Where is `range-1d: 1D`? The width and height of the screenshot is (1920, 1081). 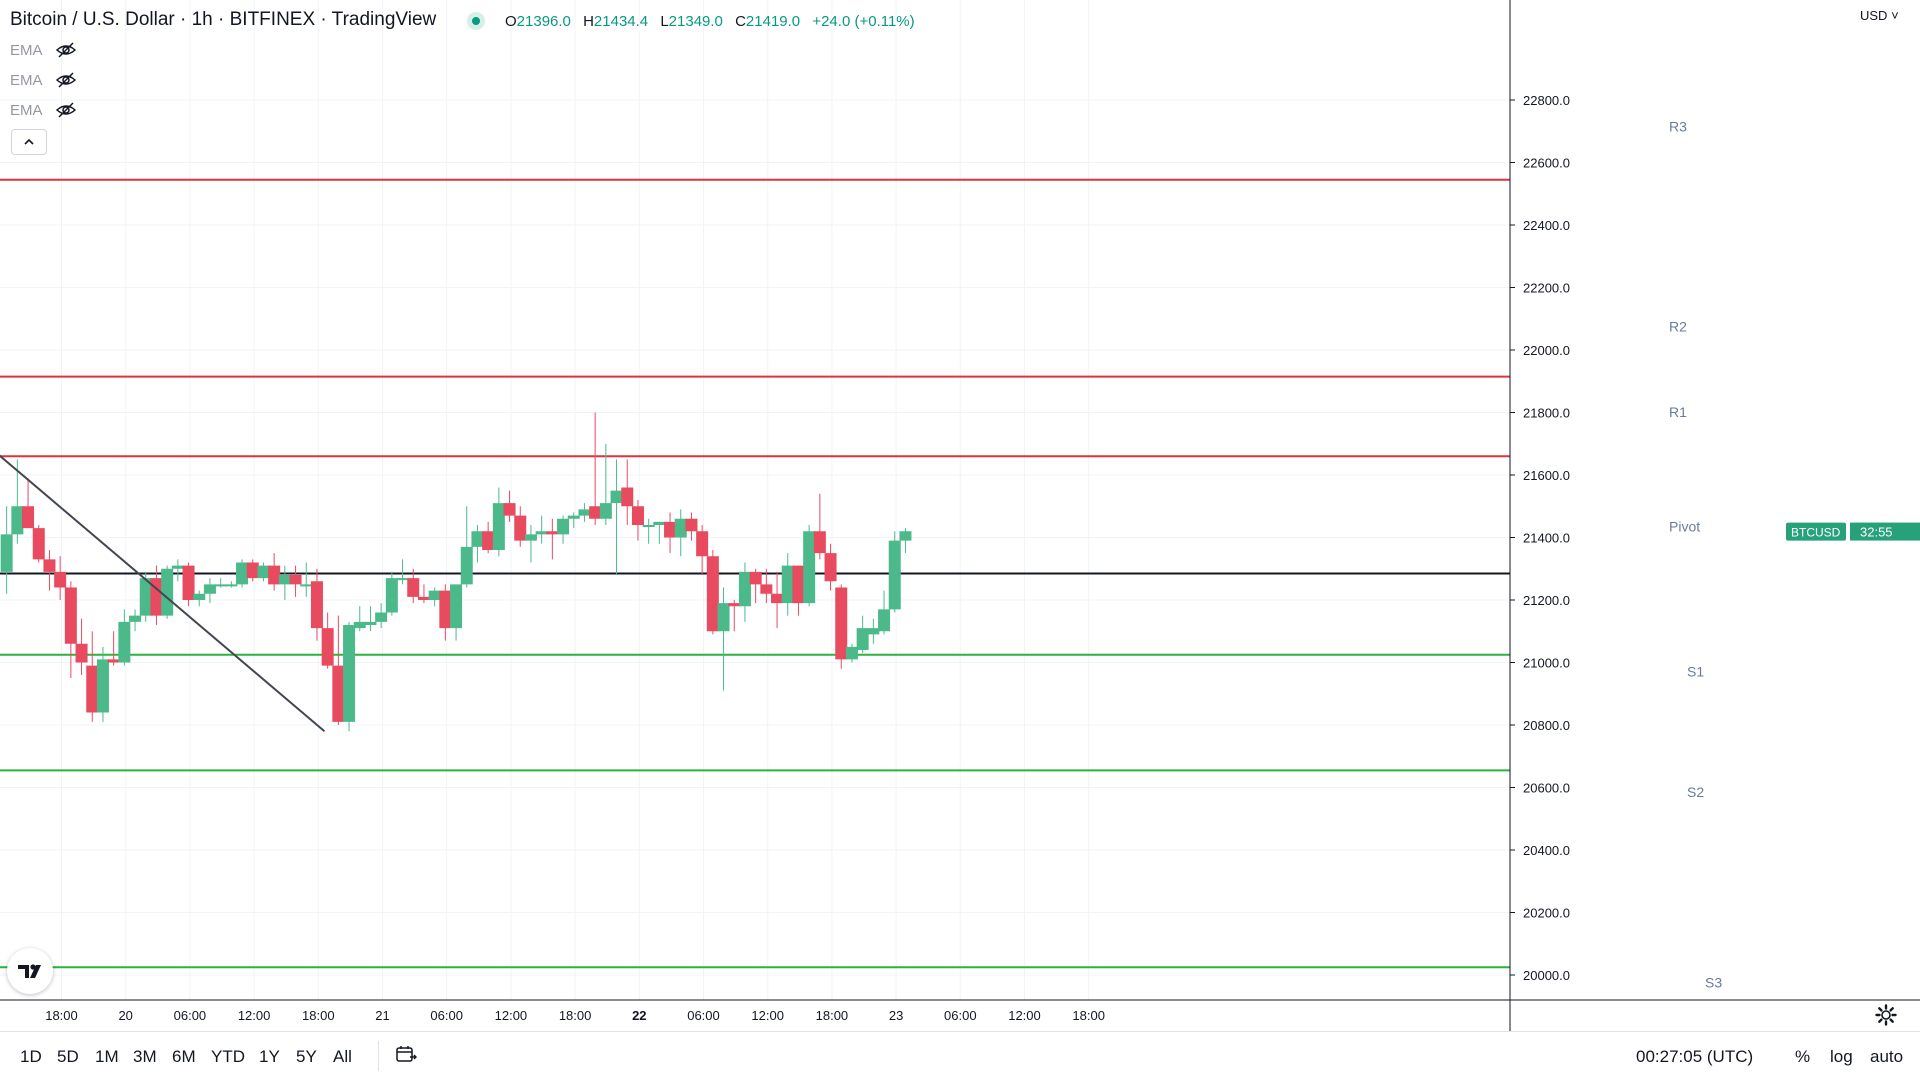
range-1d: 1D is located at coordinates (31, 1056).